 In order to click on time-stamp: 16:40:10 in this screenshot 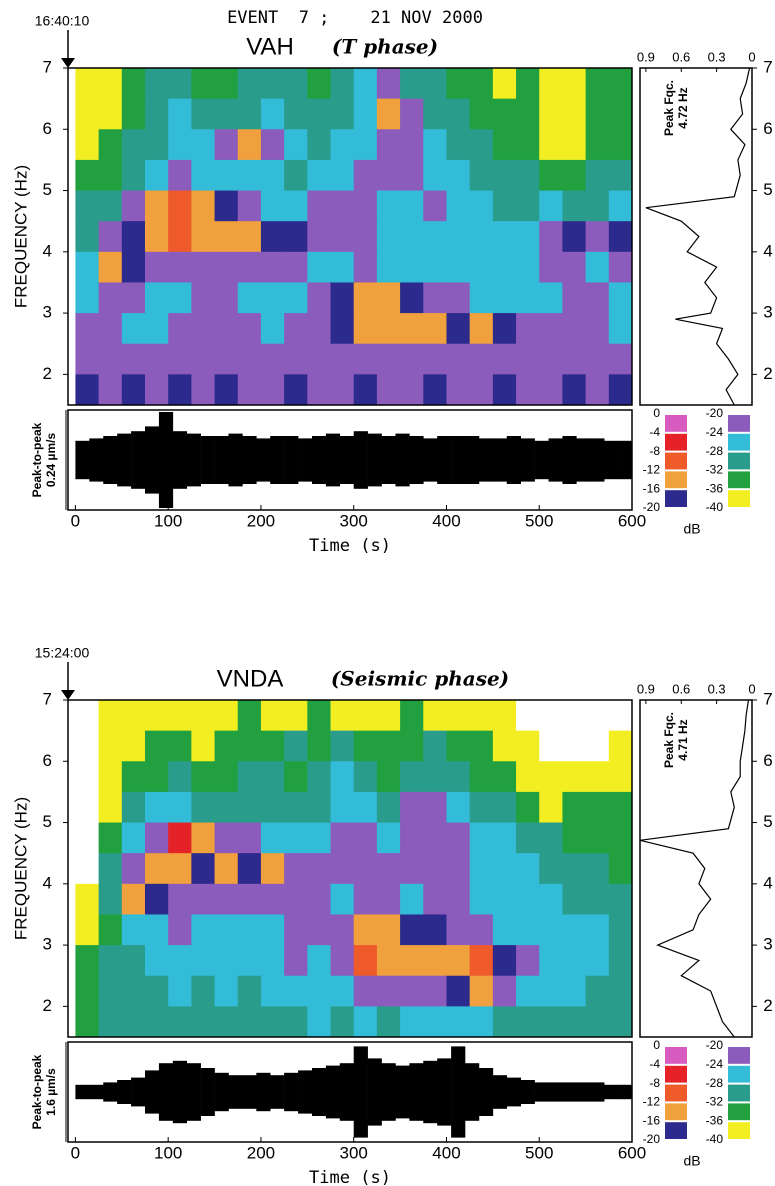, I will do `click(62, 21)`.